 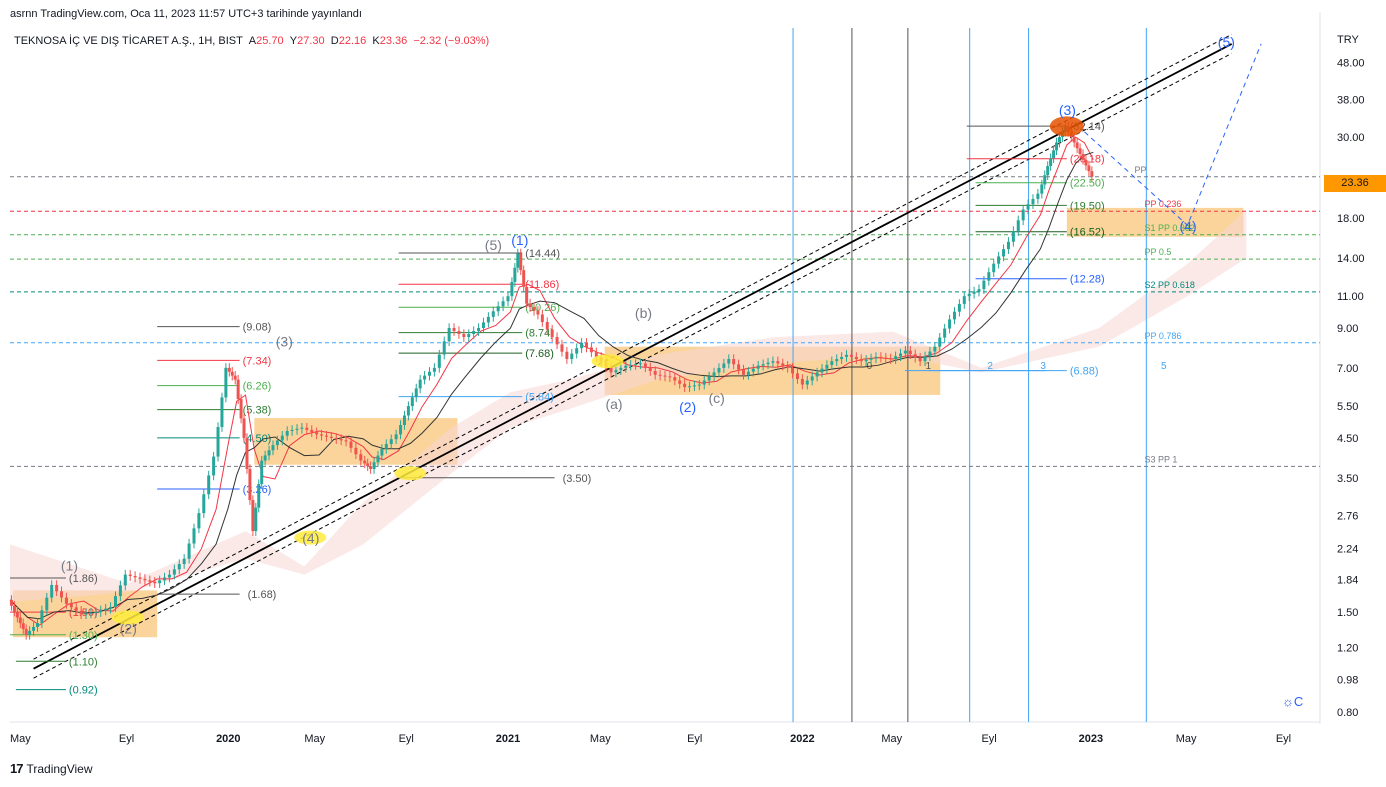 What do you see at coordinates (83, 579) in the screenshot?
I see `fib-level-label: (1.86)` at bounding box center [83, 579].